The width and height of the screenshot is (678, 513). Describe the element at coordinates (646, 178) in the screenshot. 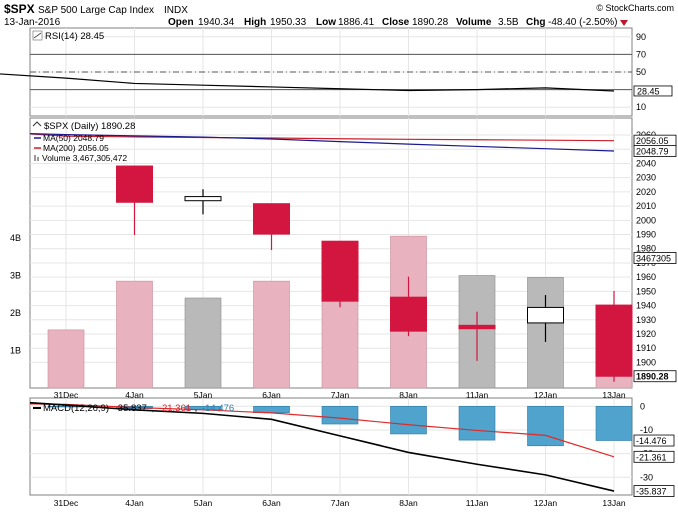

I see `price-tick-label: 2030` at that location.